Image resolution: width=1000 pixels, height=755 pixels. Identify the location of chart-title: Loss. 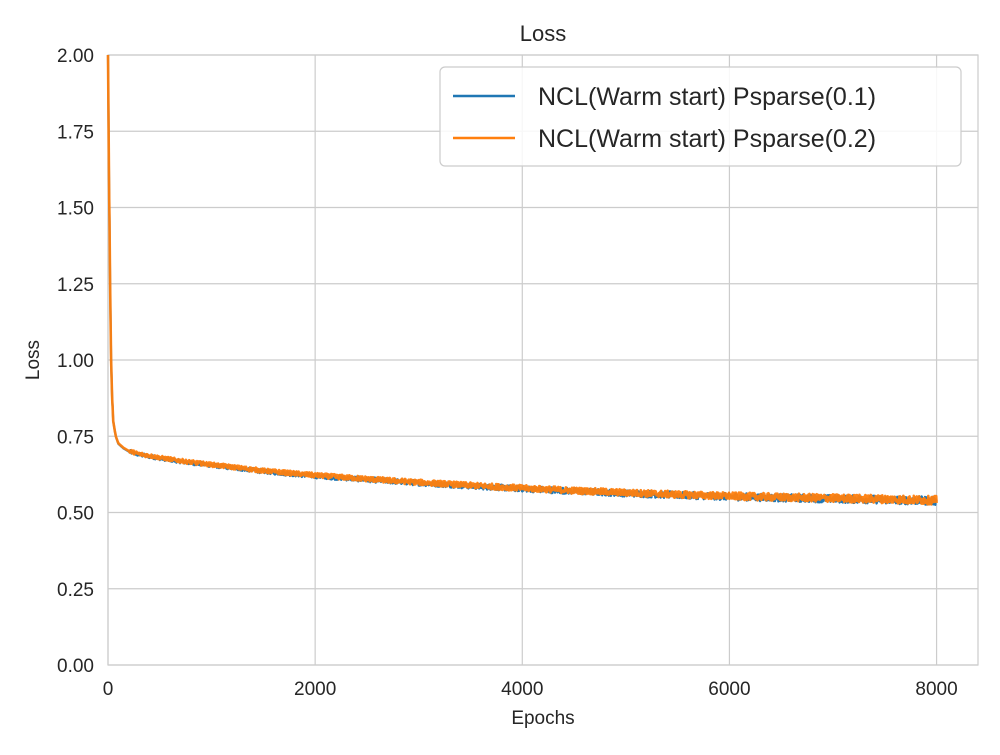
(543, 33).